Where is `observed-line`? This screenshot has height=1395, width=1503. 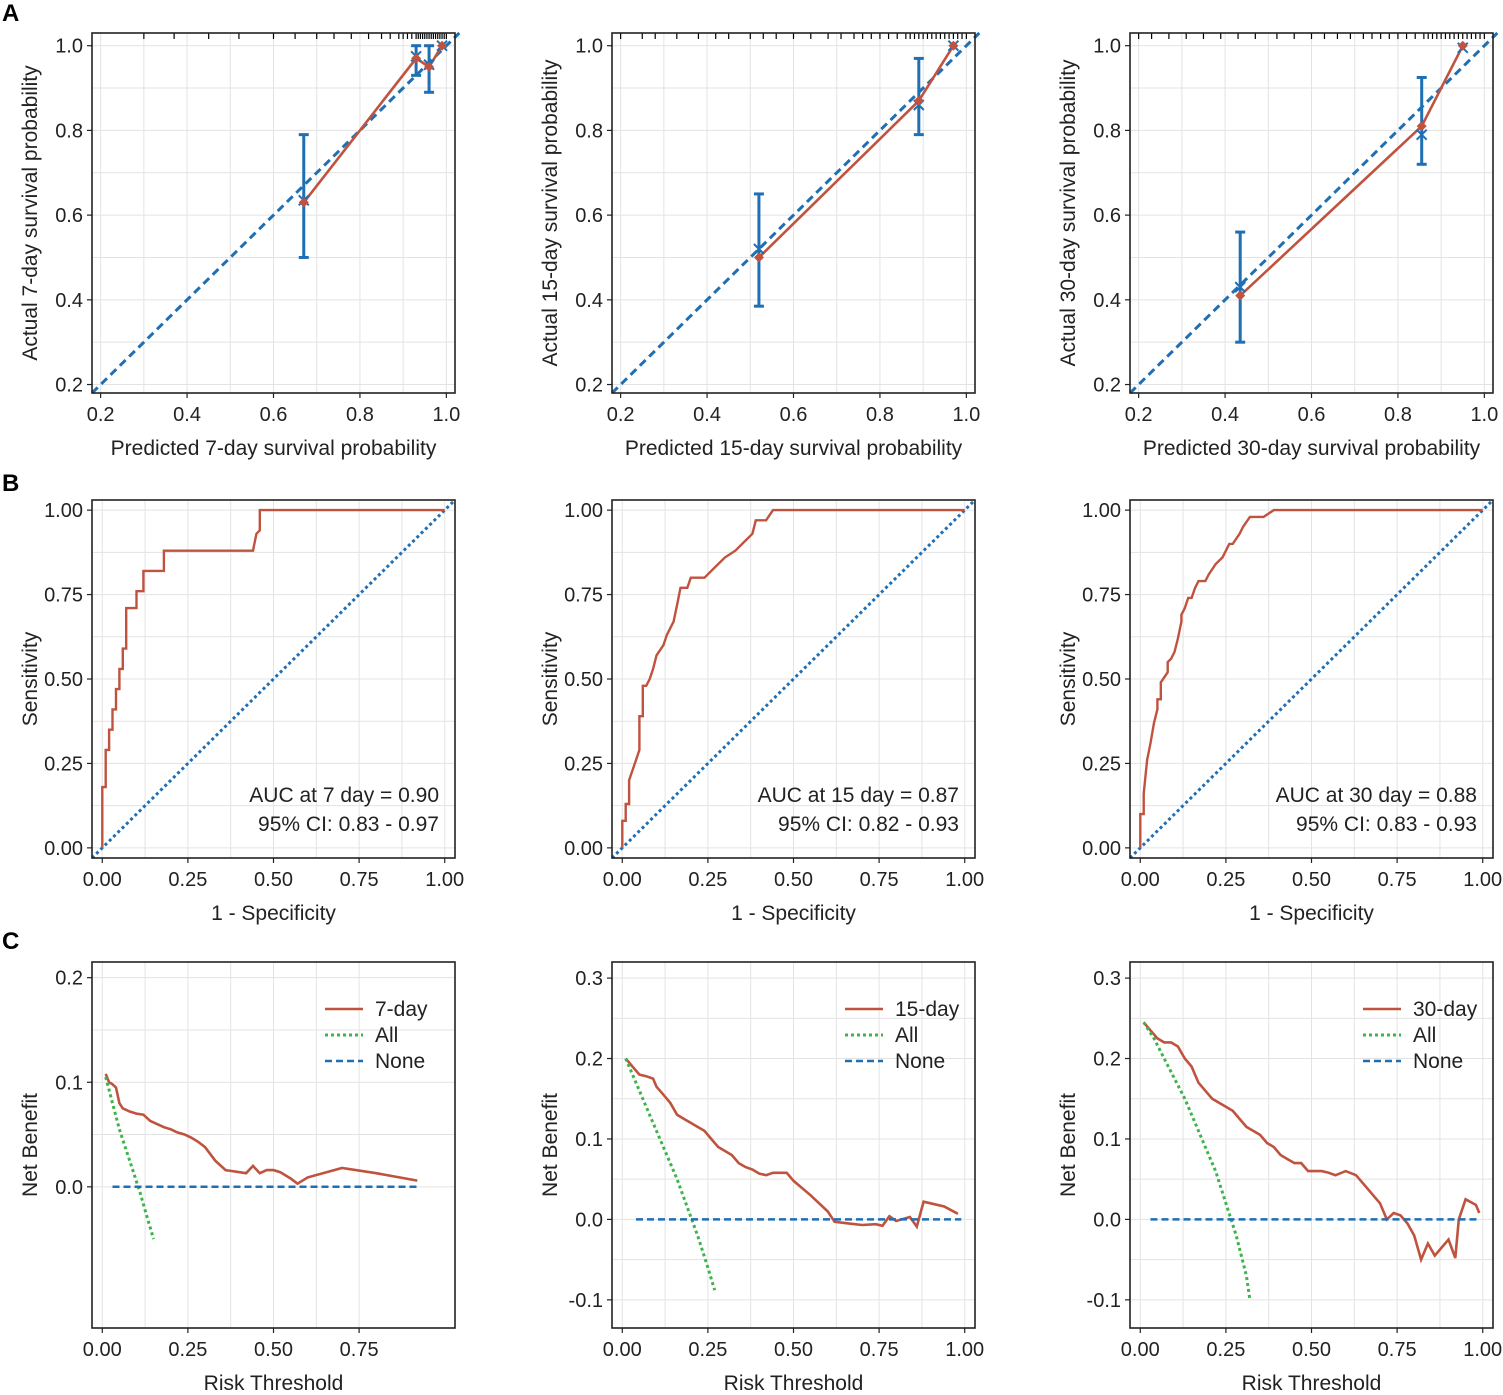 observed-line is located at coordinates (373, 124).